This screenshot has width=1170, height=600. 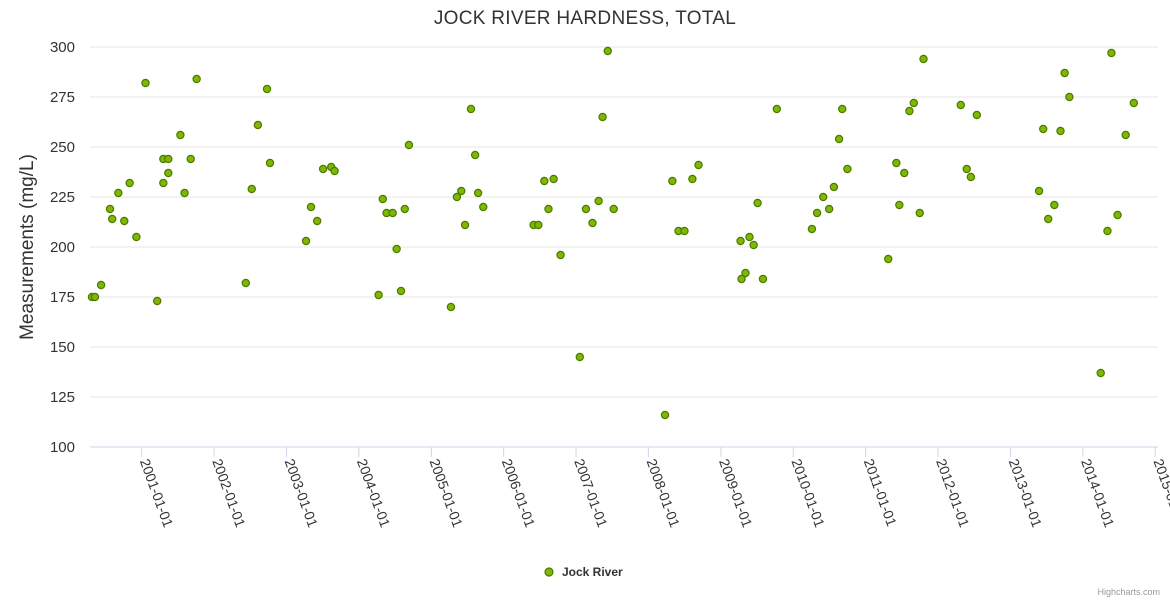 I want to click on legend: Jock River, so click(x=583, y=572).